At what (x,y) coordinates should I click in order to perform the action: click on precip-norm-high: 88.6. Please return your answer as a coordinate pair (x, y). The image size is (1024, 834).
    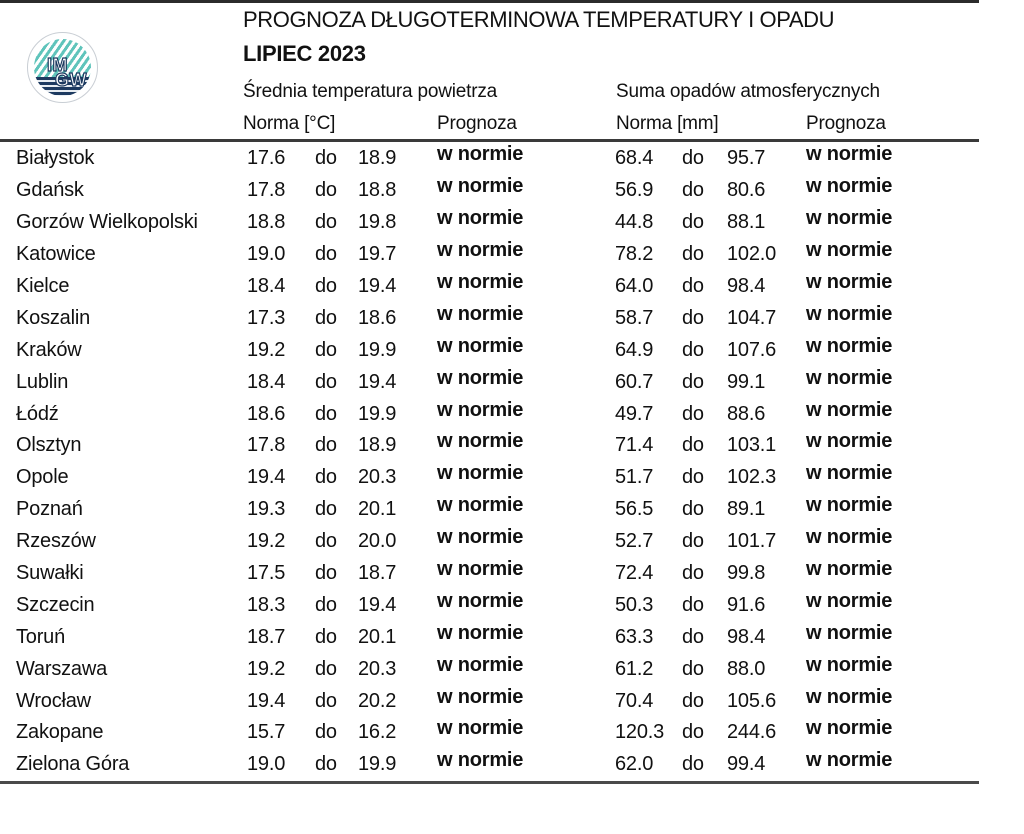
    Looking at the image, I should click on (746, 413).